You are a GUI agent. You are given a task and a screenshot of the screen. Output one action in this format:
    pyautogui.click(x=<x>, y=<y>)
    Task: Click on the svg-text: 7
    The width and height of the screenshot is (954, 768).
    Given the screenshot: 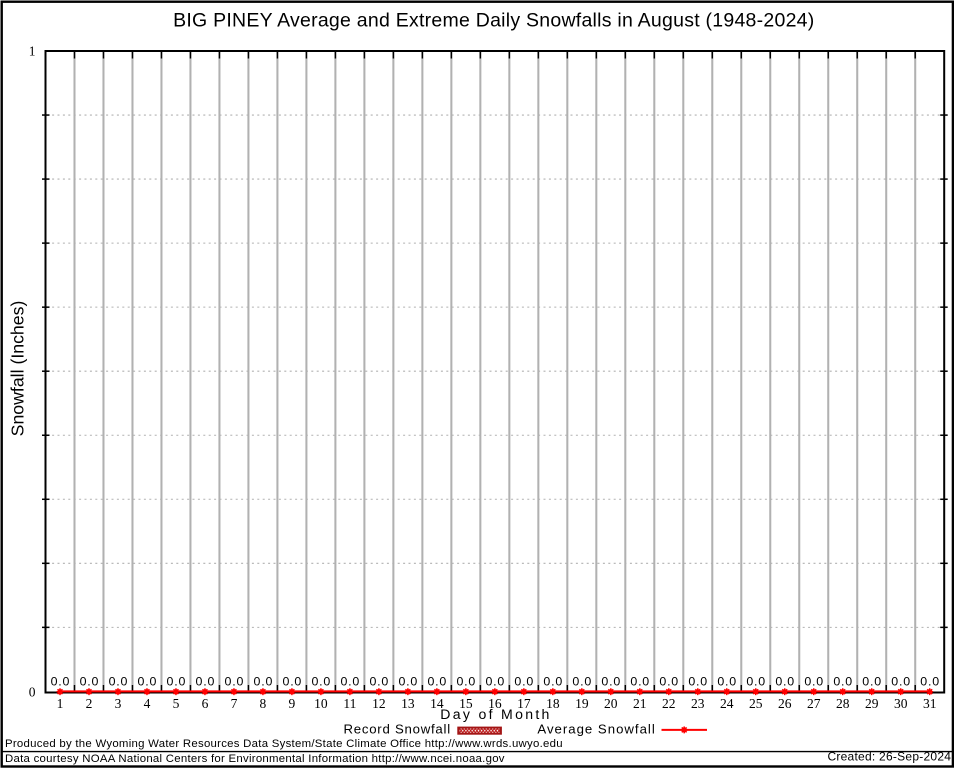 What is the action you would take?
    pyautogui.click(x=234, y=703)
    